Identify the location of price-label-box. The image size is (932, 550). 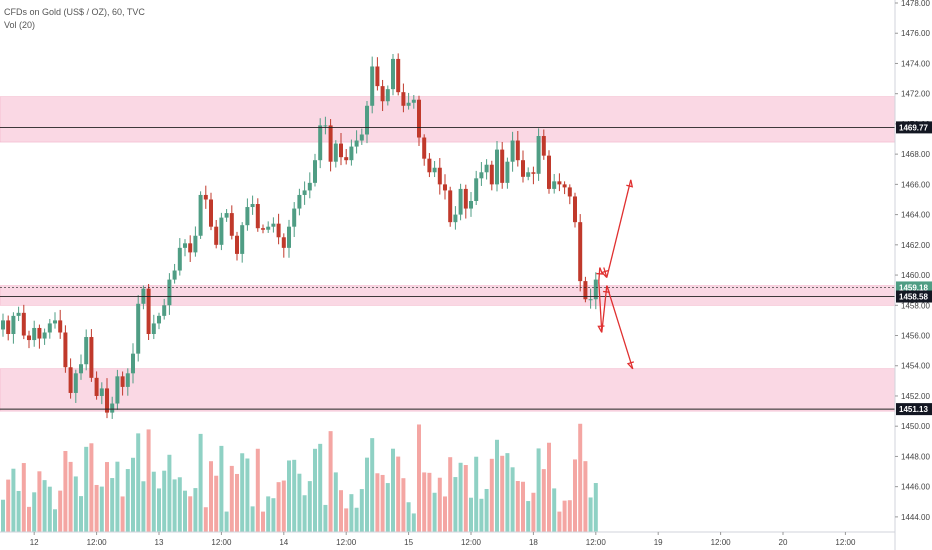
(914, 409).